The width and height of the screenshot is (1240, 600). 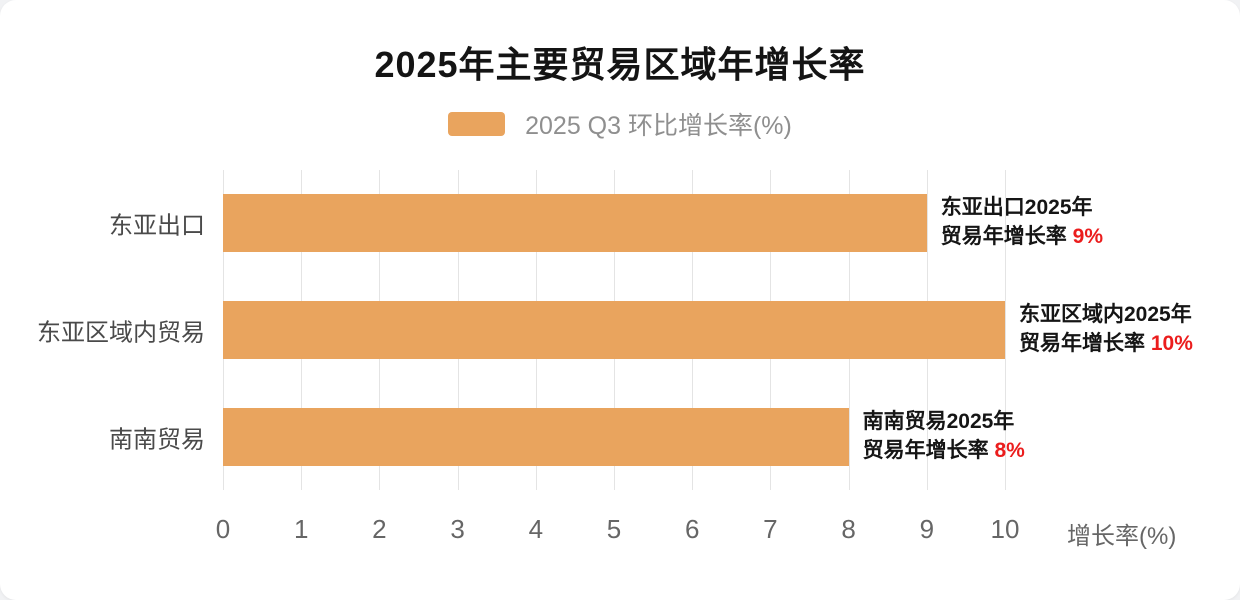 I want to click on bar-annotation: 东亚区域内2025年 贸易年增长率 10%, so click(x=1106, y=329).